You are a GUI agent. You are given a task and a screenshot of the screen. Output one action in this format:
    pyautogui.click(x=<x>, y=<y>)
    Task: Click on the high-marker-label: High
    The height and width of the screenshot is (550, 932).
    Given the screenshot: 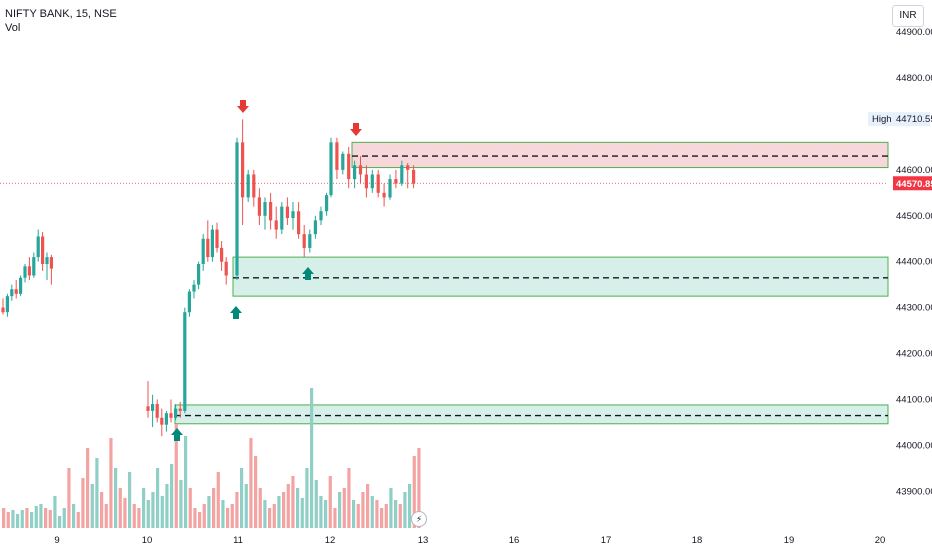 What is the action you would take?
    pyautogui.click(x=882, y=119)
    